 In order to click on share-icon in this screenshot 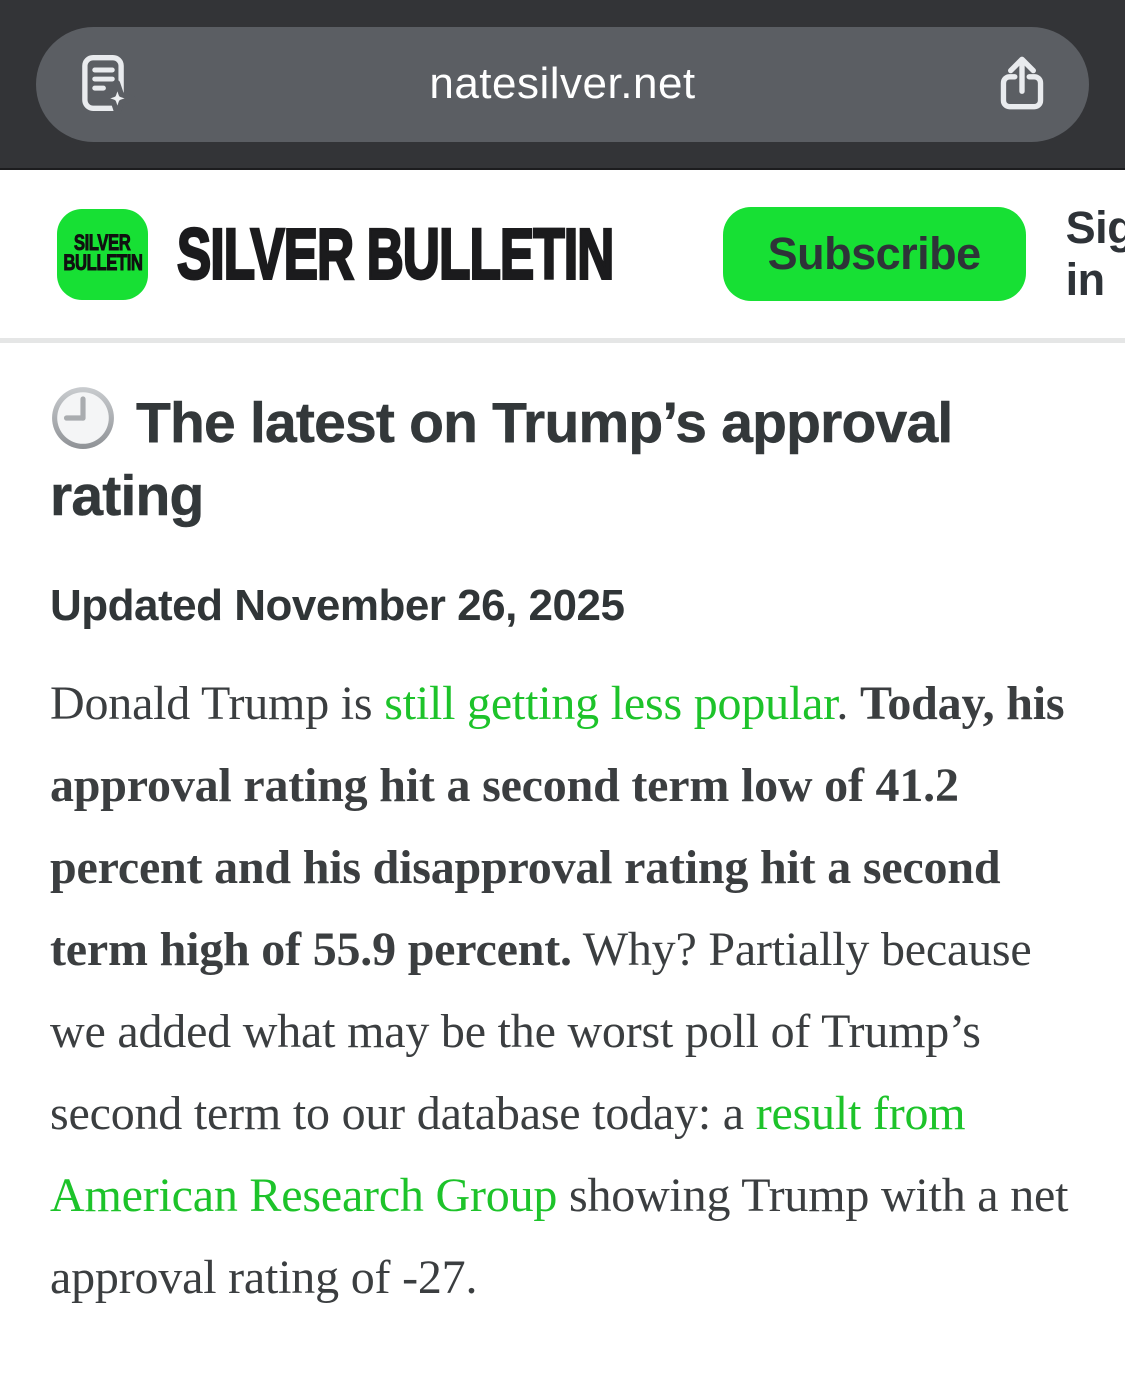, I will do `click(1022, 84)`.